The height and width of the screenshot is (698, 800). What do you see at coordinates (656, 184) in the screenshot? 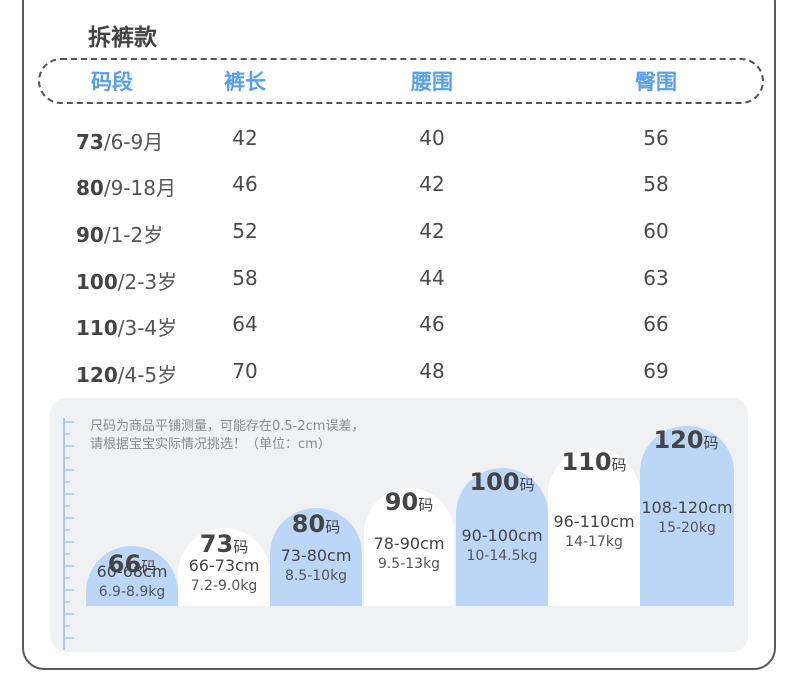
I see `hip-cell: 58` at bounding box center [656, 184].